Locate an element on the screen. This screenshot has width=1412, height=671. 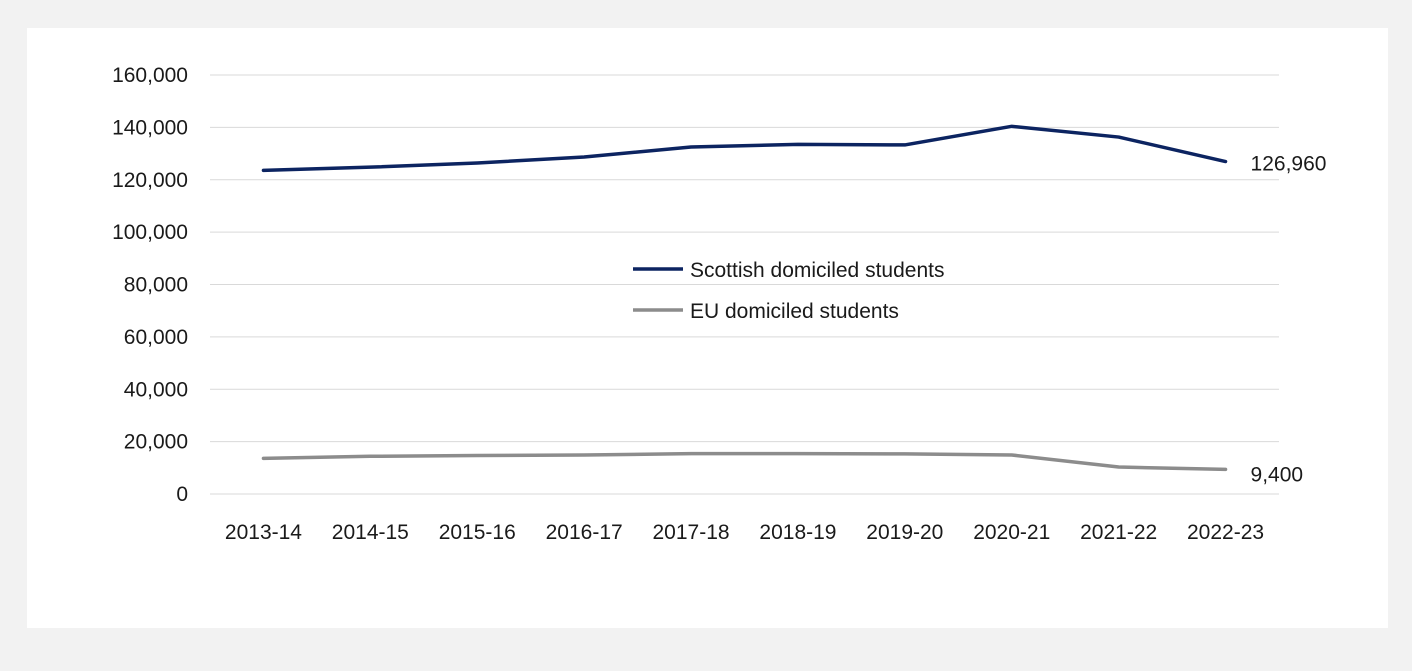
y-tick-label: 40,000 is located at coordinates (156, 389).